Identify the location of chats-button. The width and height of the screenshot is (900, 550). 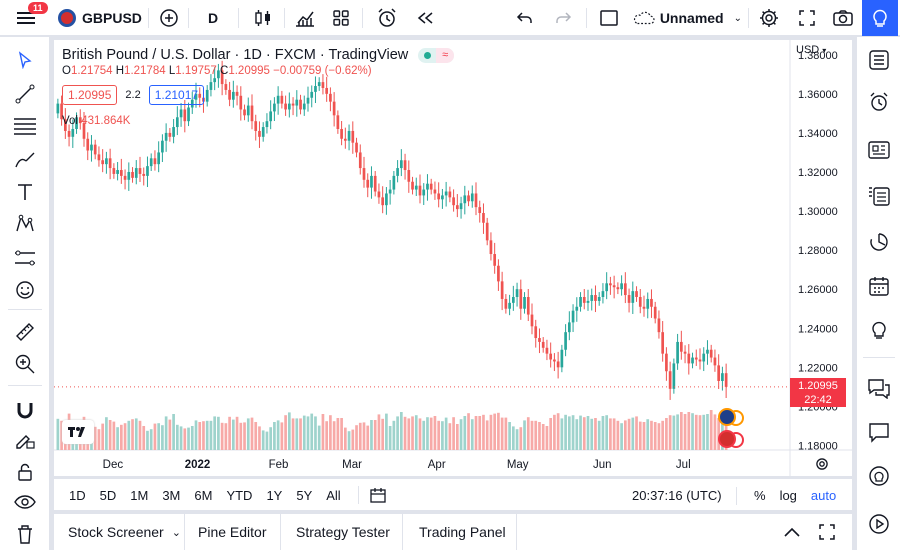
(879, 388).